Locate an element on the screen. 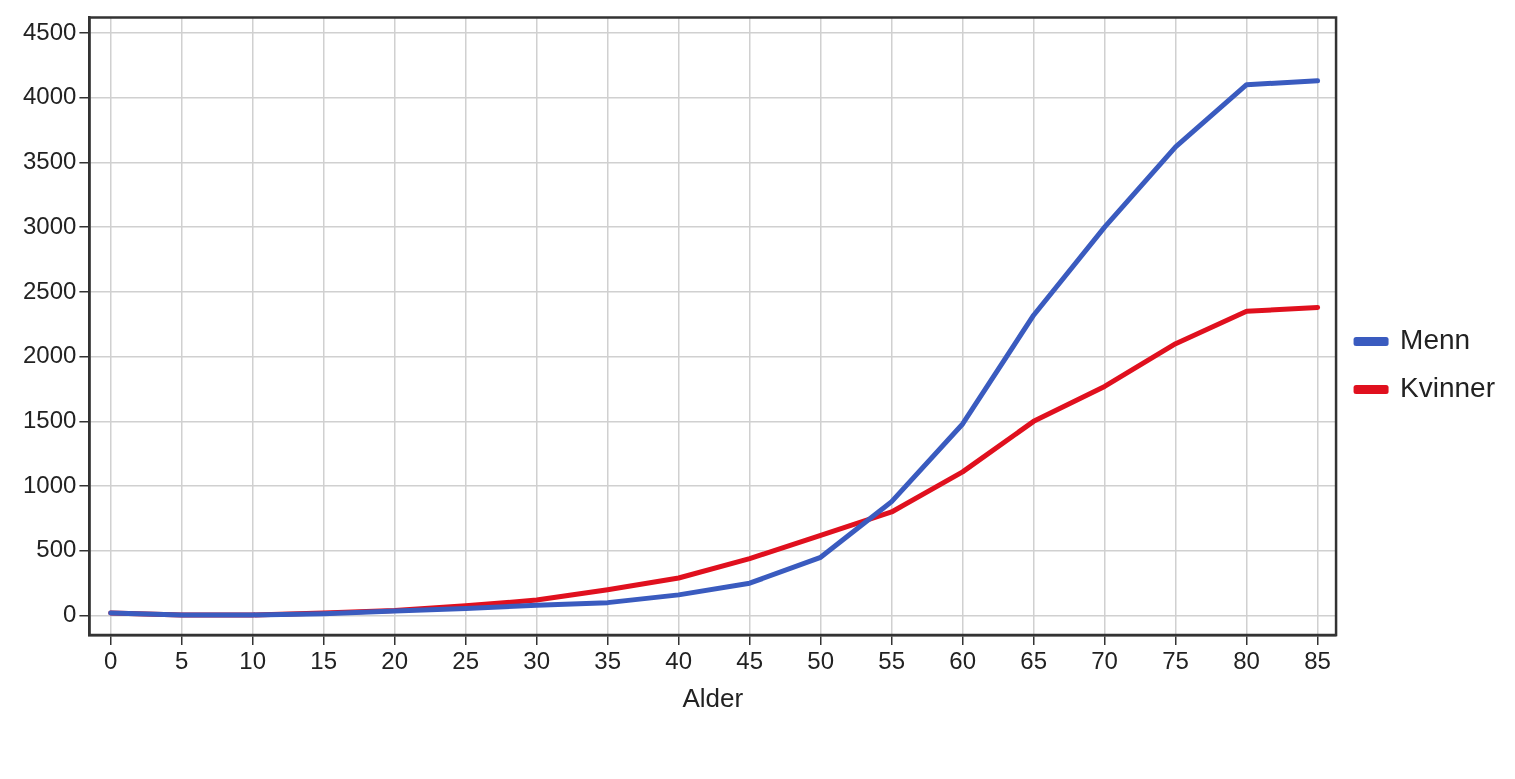  x-tick-label: 35 is located at coordinates (608, 661).